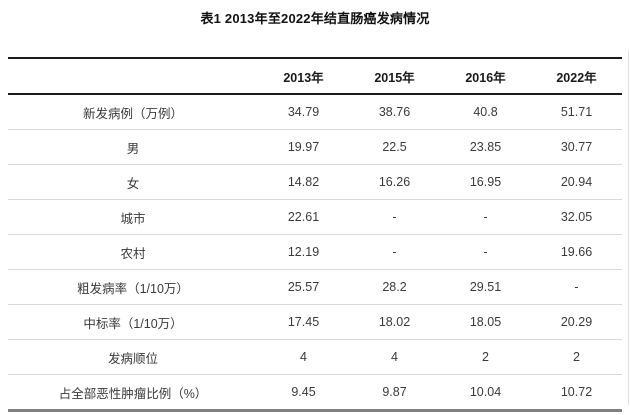 The height and width of the screenshot is (415, 630). I want to click on value-cell: 14.82, so click(303, 182).